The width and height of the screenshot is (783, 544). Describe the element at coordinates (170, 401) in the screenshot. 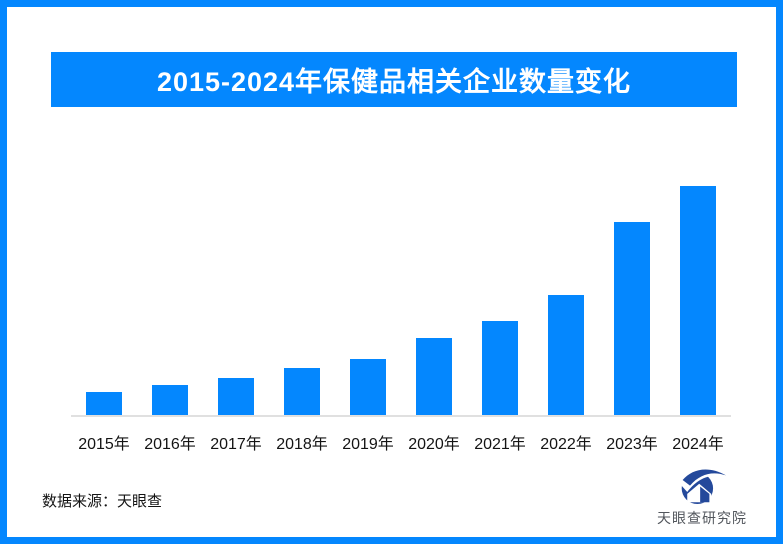

I see `chart-bar-2016年` at that location.